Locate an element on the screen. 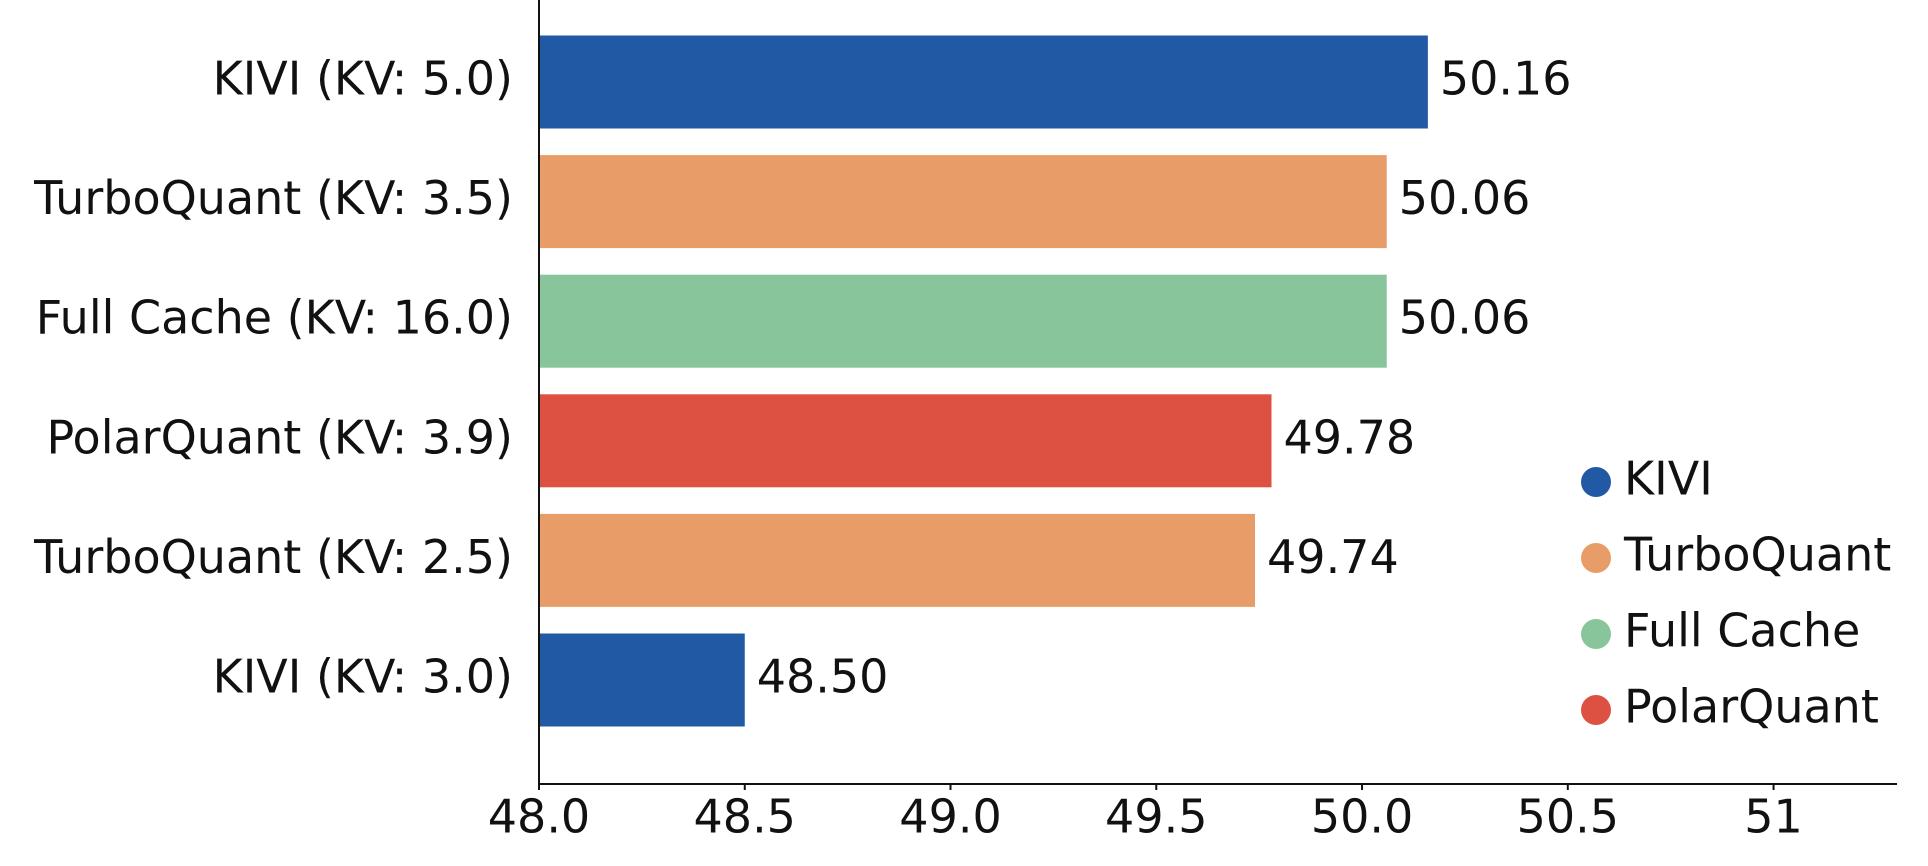 Image resolution: width=1928 pixels, height=866 pixels. y-tick-label: KIVI (KV: 3.0) is located at coordinates (363, 677).